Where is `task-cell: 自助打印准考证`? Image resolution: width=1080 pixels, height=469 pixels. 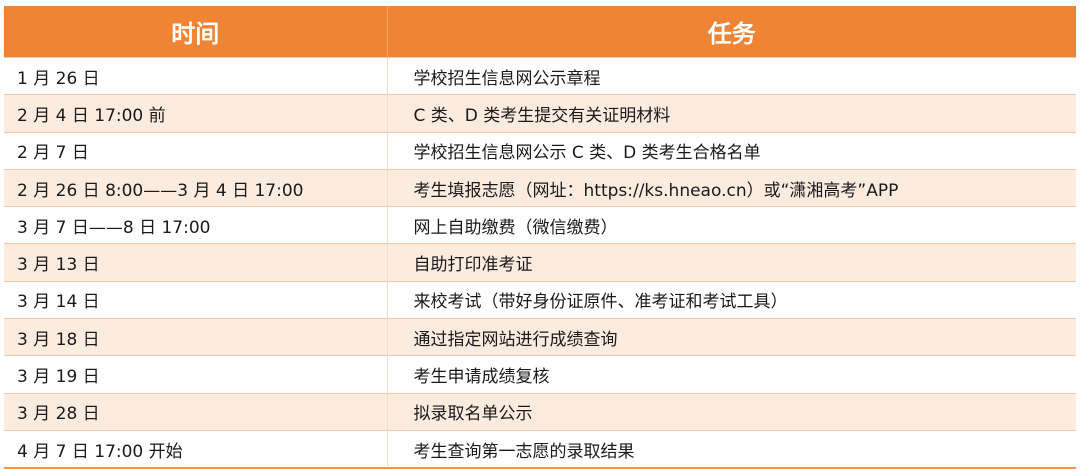
task-cell: 自助打印准考证 is located at coordinates (731, 262).